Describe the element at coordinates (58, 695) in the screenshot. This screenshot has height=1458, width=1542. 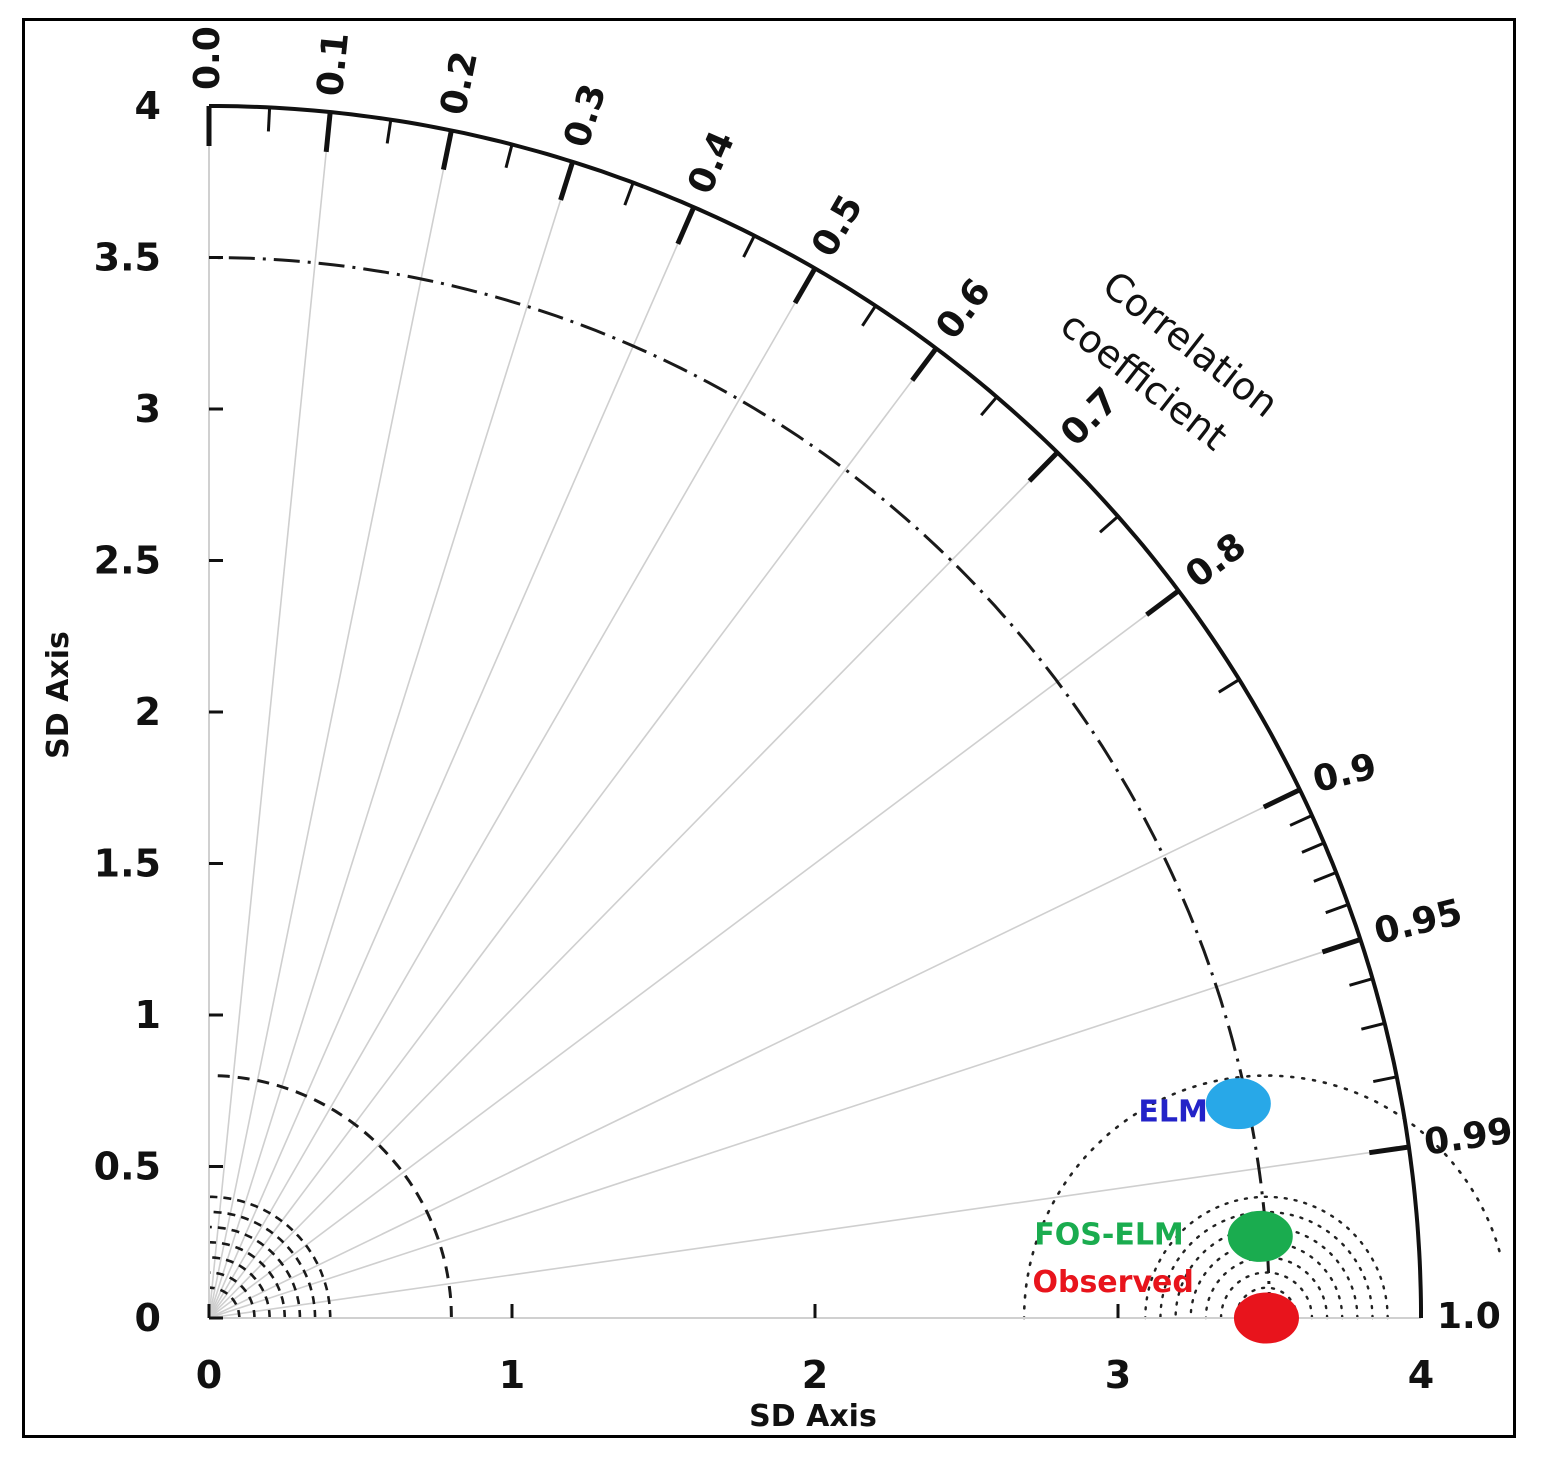
I see `y-axis-title: SD Axis` at that location.